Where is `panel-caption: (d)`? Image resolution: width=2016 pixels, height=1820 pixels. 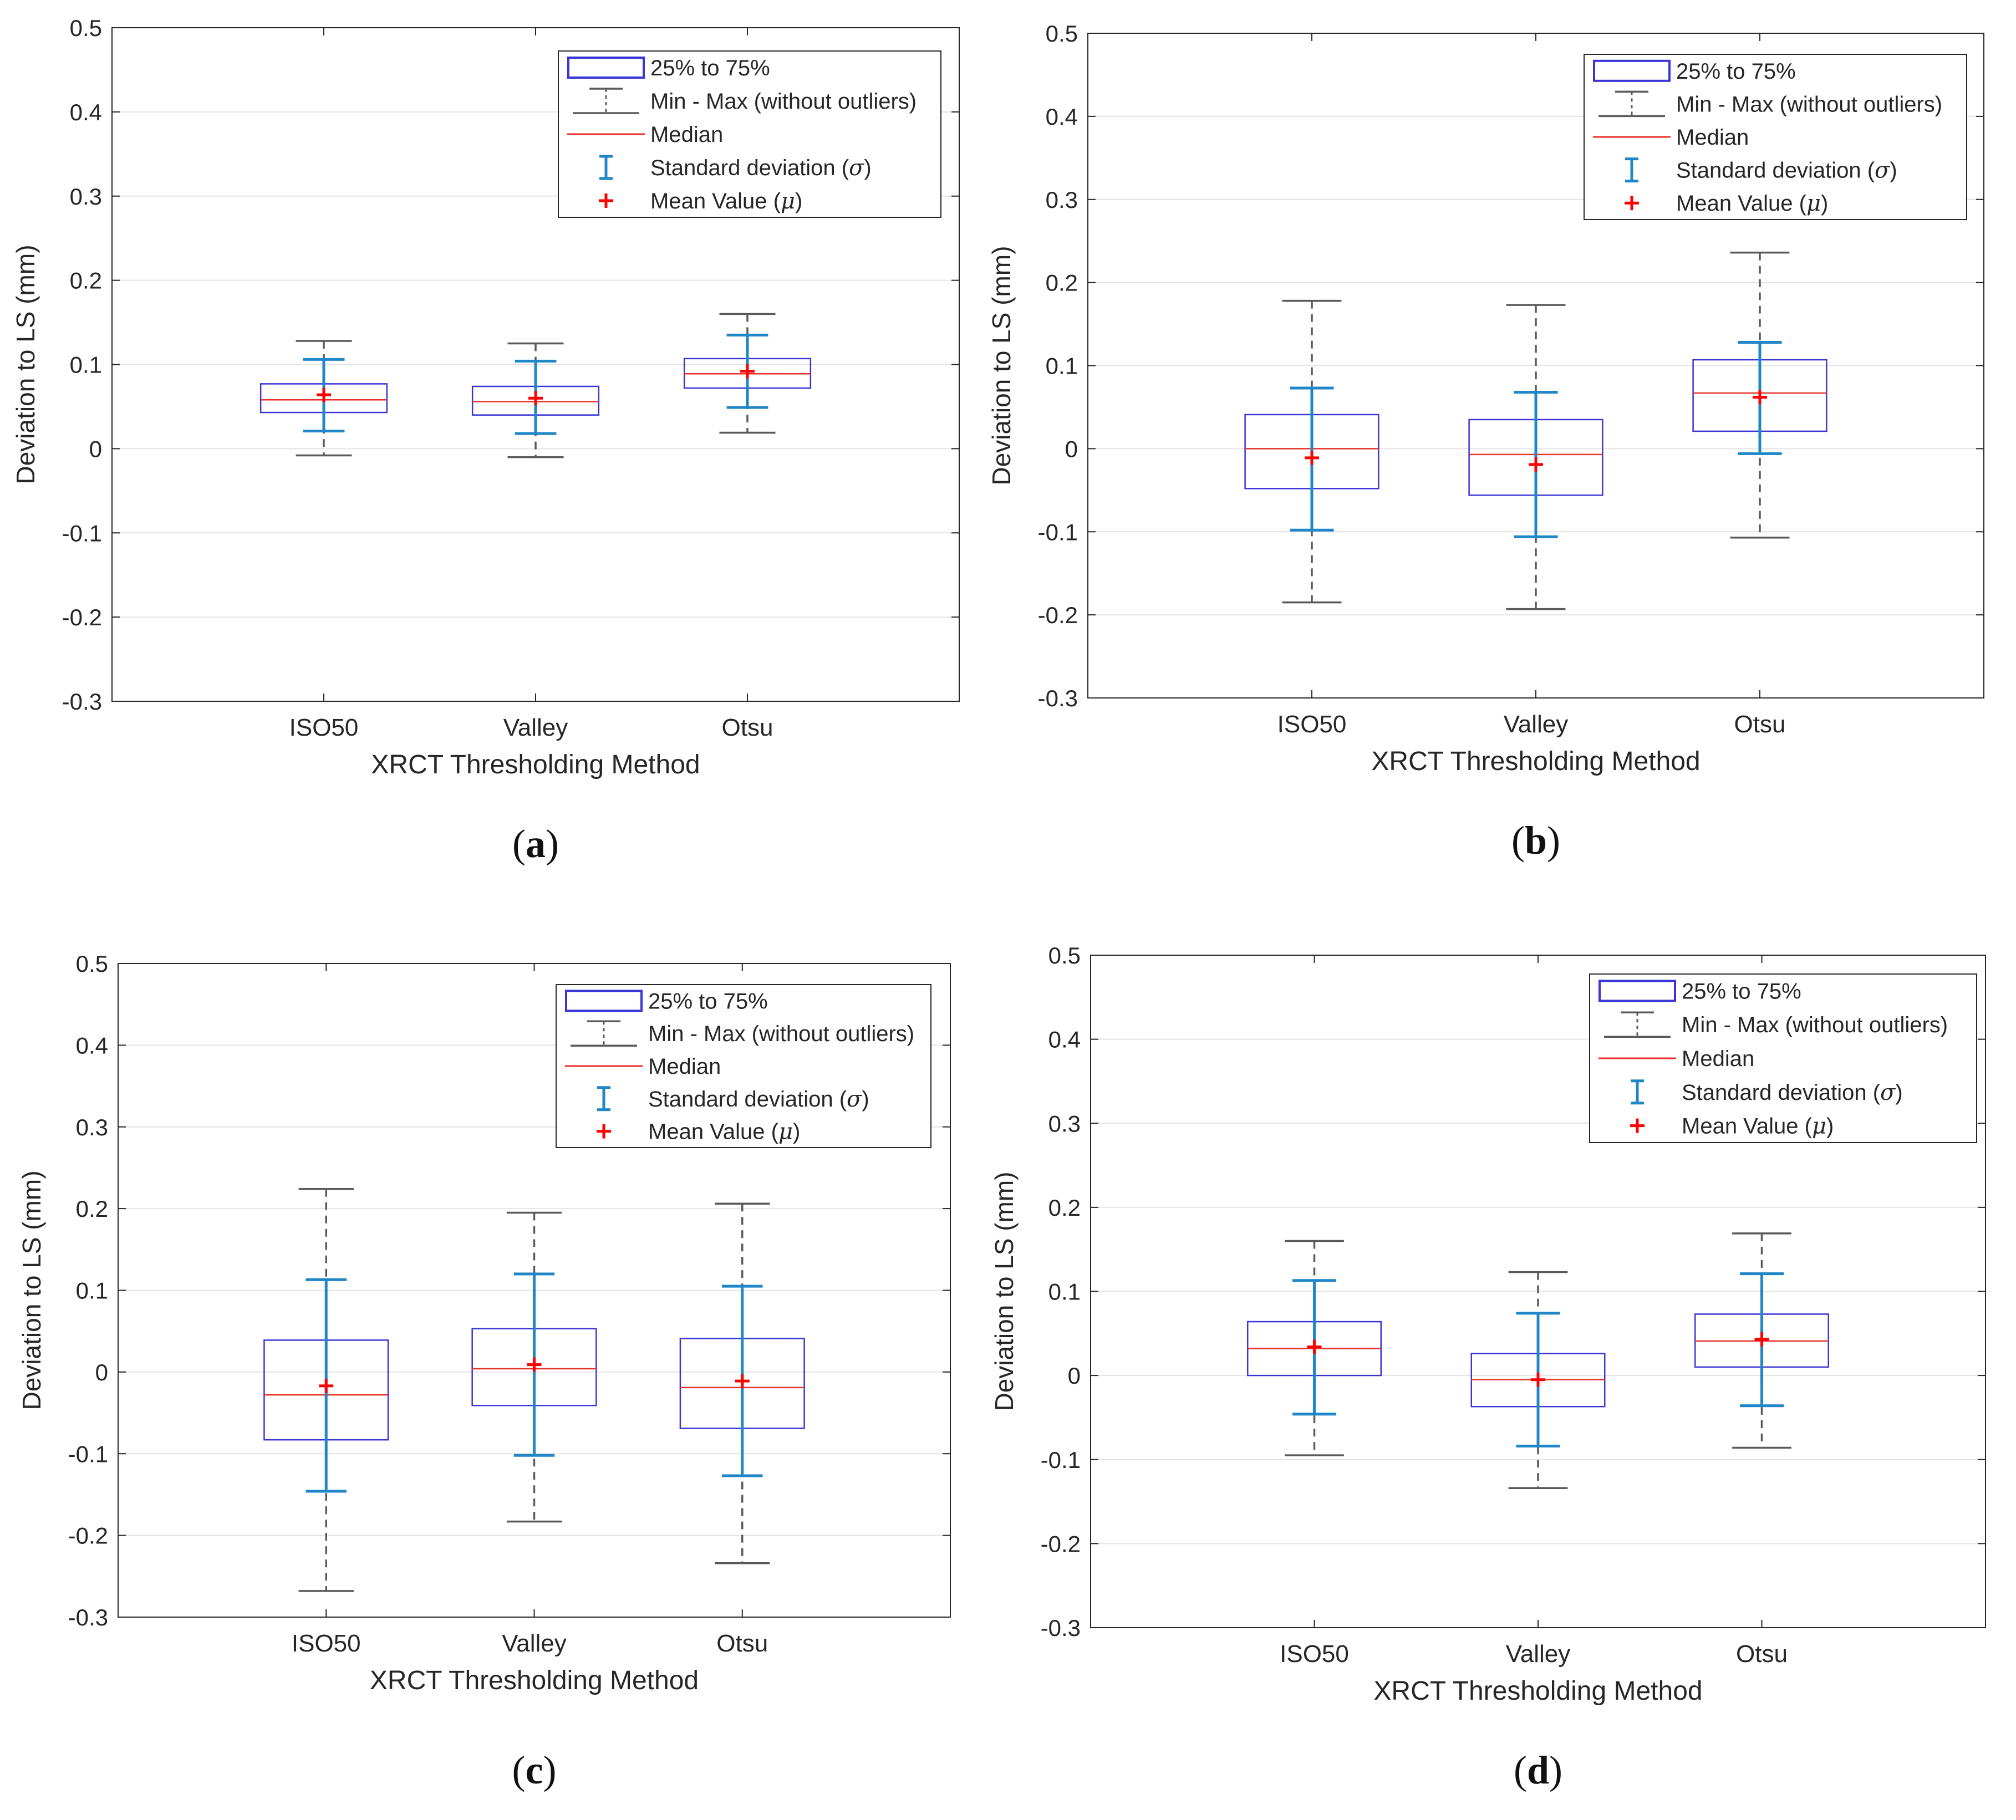 panel-caption: (d) is located at coordinates (1538, 1770).